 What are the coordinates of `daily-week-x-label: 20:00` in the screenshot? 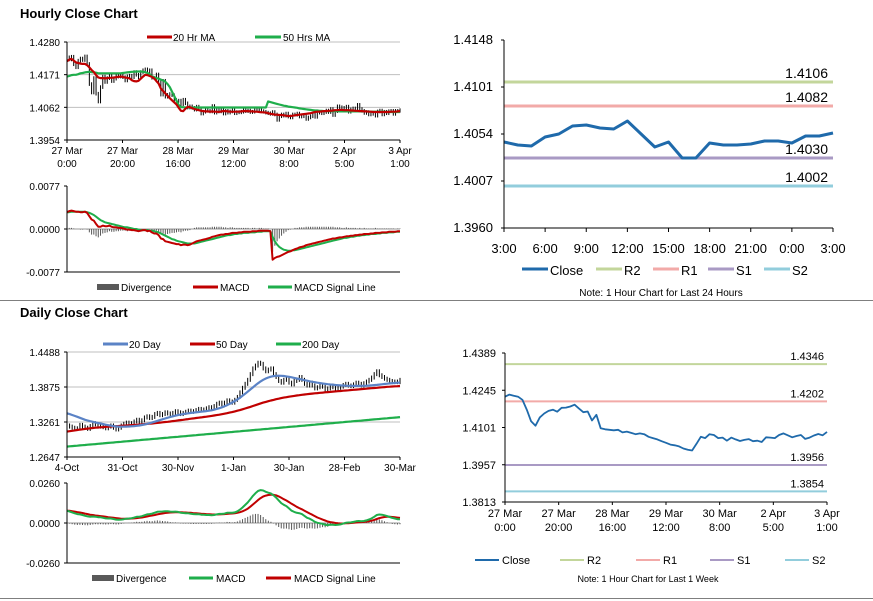 It's located at (559, 528).